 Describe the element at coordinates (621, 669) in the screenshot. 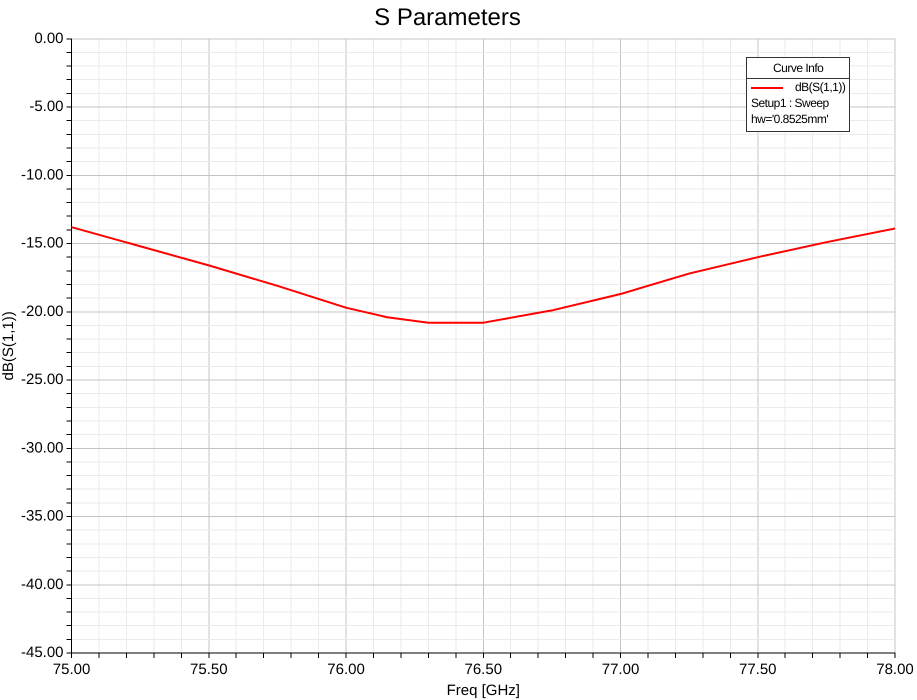

I see `x-tick-label: 77.00` at that location.